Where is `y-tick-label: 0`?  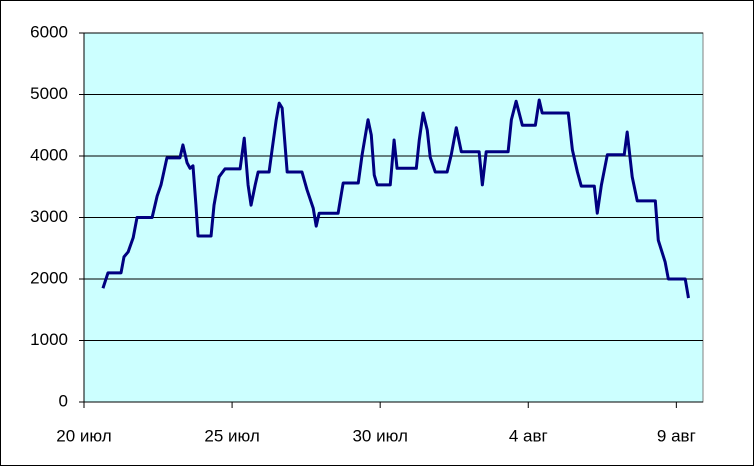
y-tick-label: 0 is located at coordinates (63, 400).